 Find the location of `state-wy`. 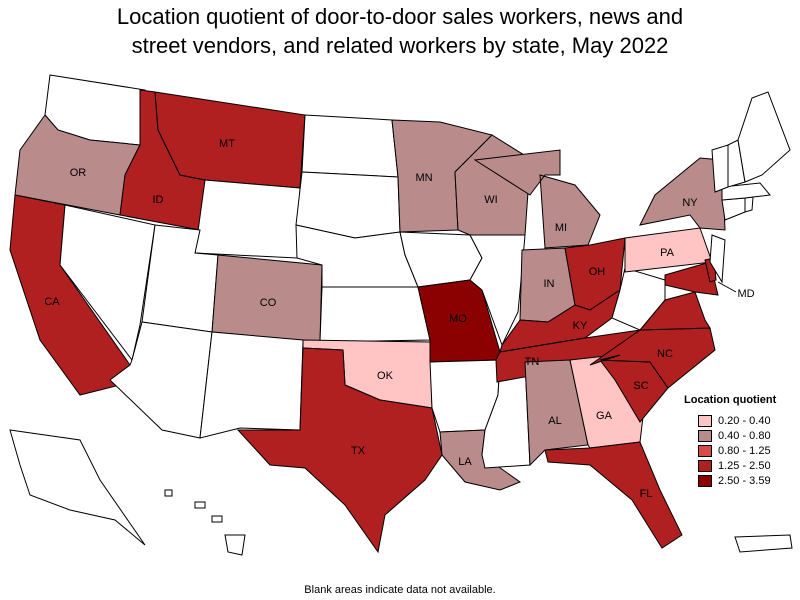

state-wy is located at coordinates (247, 219).